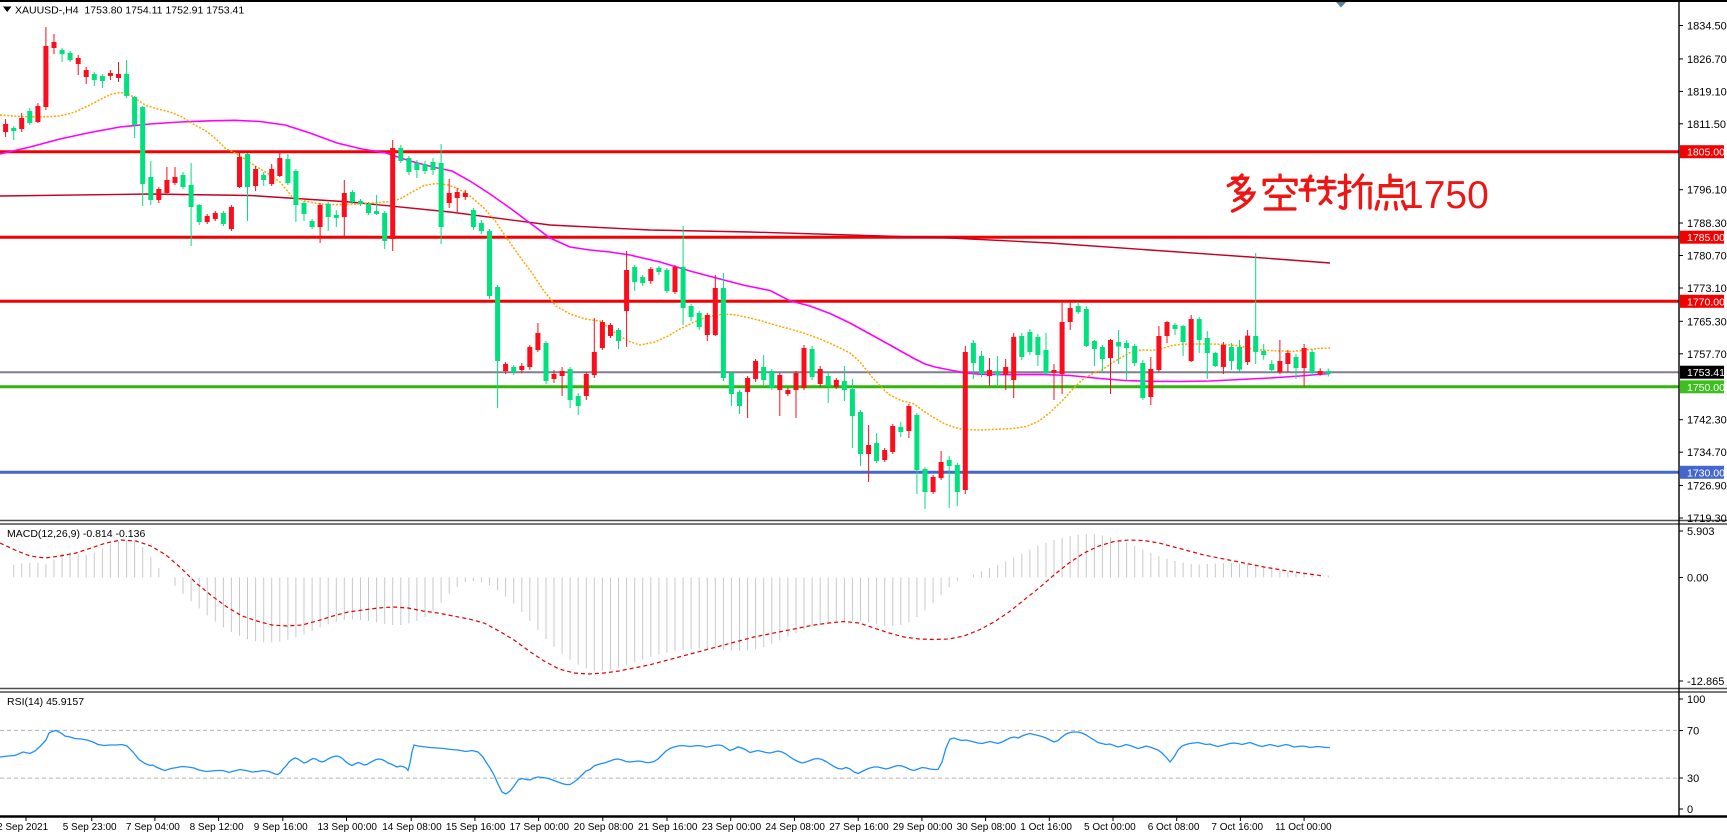  What do you see at coordinates (1706, 473) in the screenshot?
I see `svg-text: 1730.00` at bounding box center [1706, 473].